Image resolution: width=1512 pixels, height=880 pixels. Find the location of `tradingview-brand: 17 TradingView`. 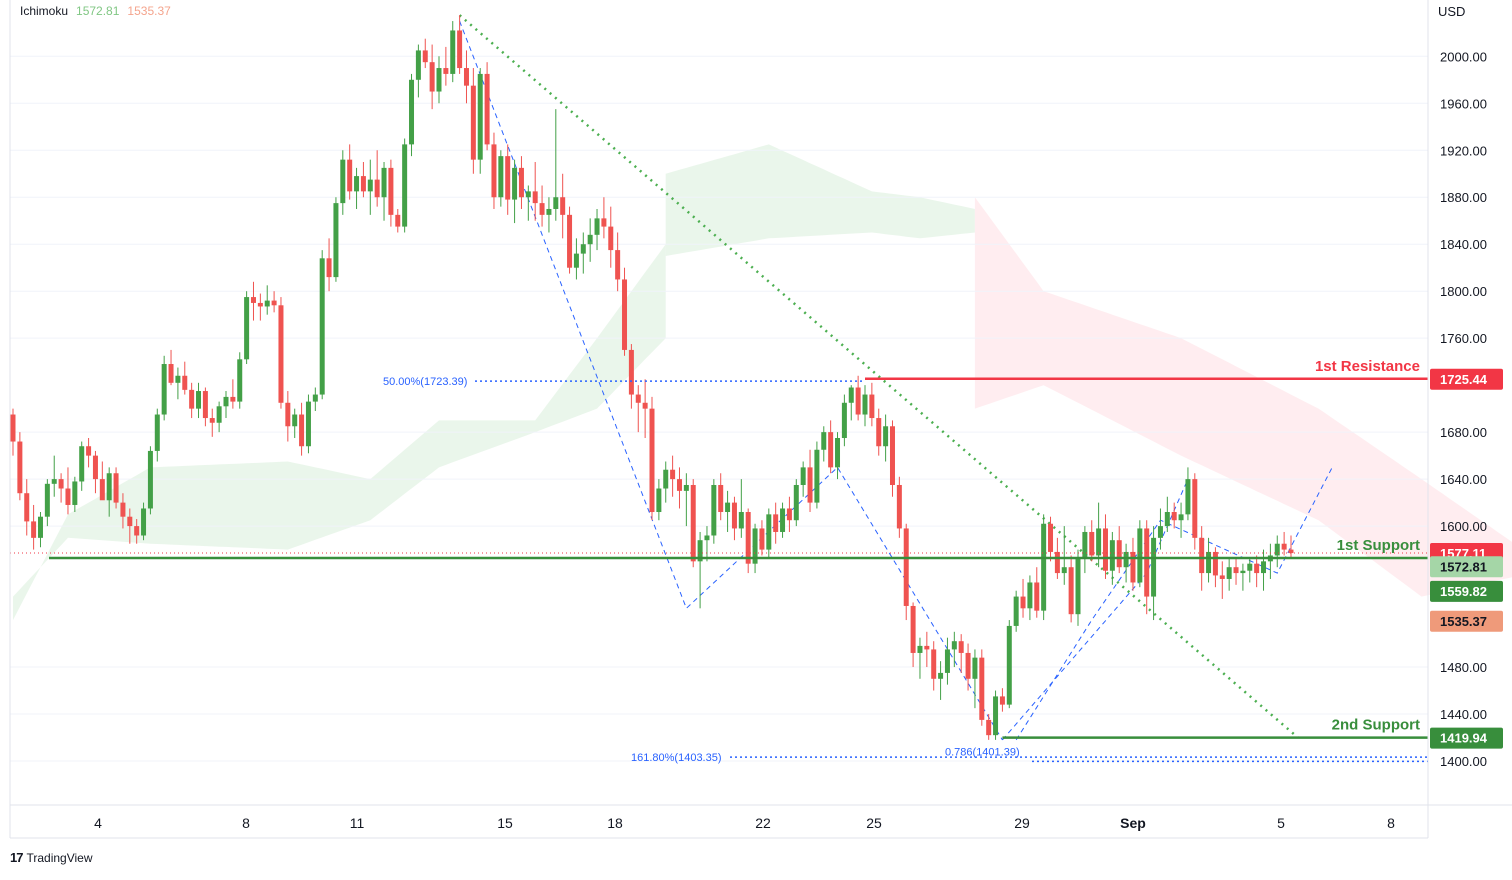

tradingview-brand: 17 TradingView is located at coordinates (51, 857).